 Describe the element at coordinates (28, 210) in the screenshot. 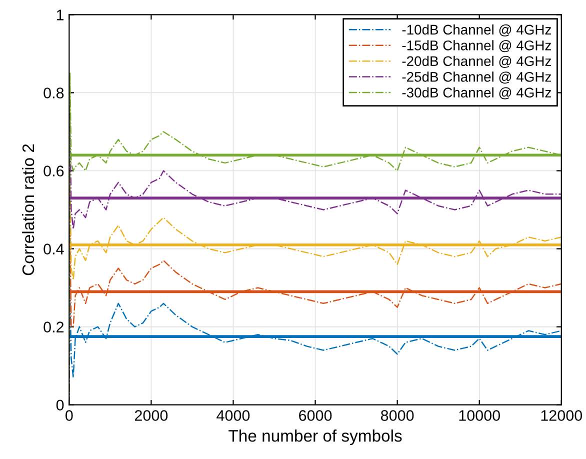

I see `y-axis-title: Correlation ratio 2` at that location.